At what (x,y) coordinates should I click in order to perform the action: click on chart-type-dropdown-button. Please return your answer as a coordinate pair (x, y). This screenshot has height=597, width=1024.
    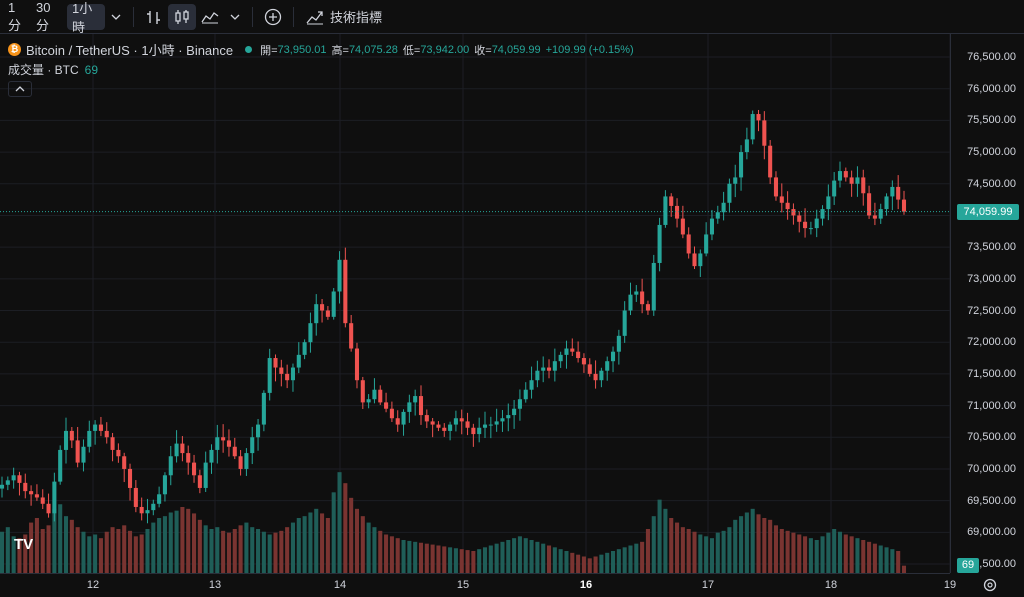
    Looking at the image, I should click on (235, 17).